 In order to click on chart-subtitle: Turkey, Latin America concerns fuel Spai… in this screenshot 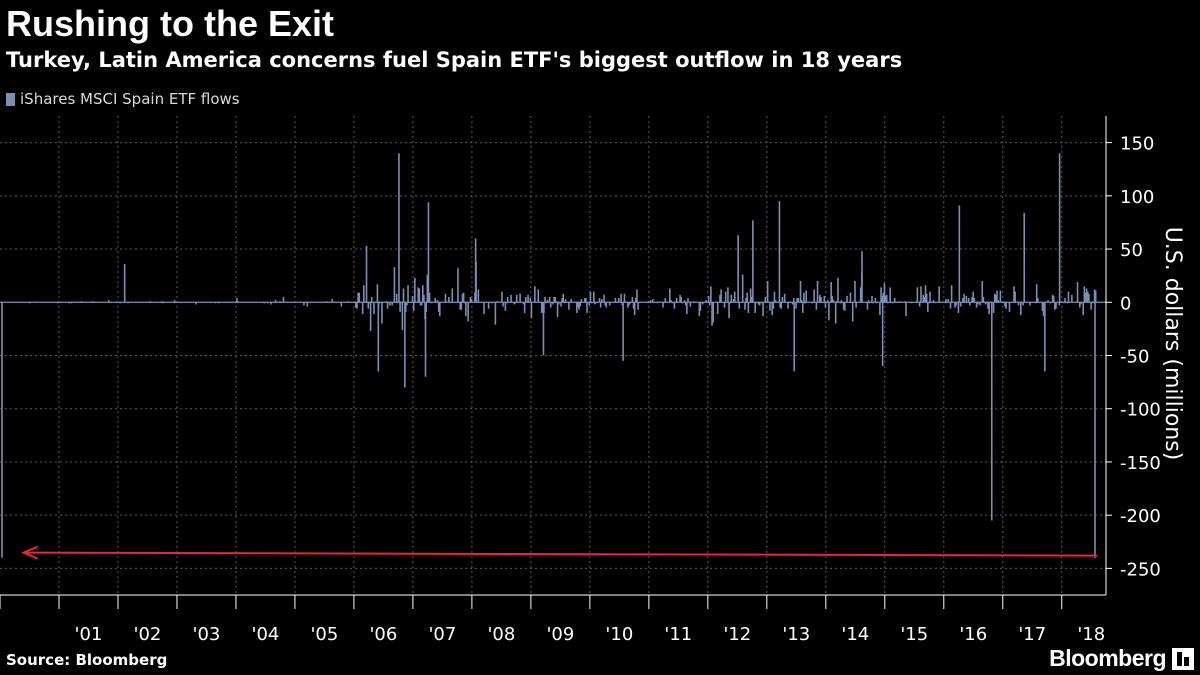, I will do `click(454, 60)`.